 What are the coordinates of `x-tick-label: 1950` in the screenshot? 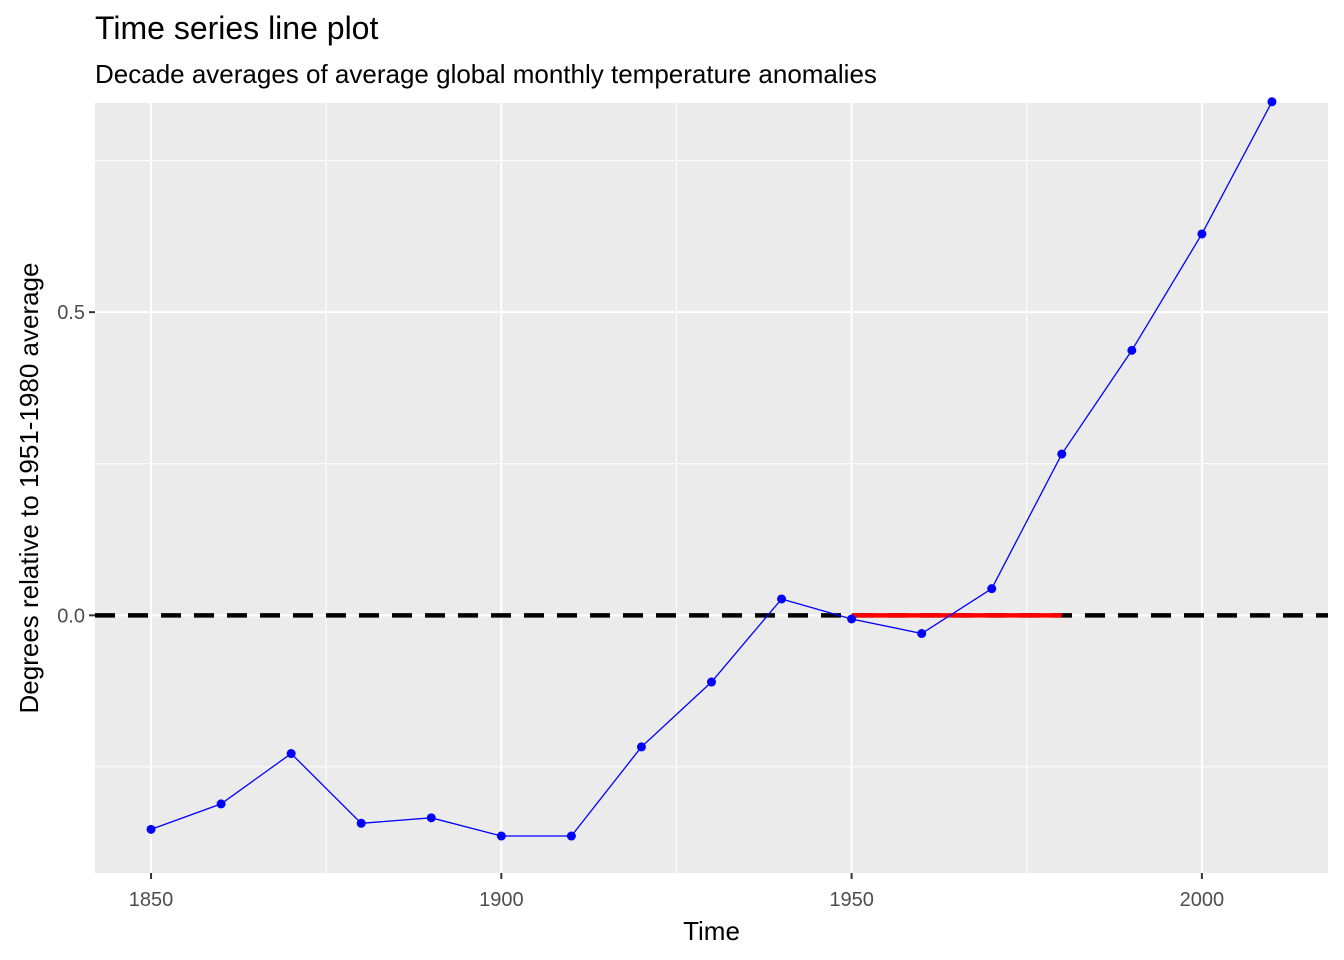 It's located at (851, 900).